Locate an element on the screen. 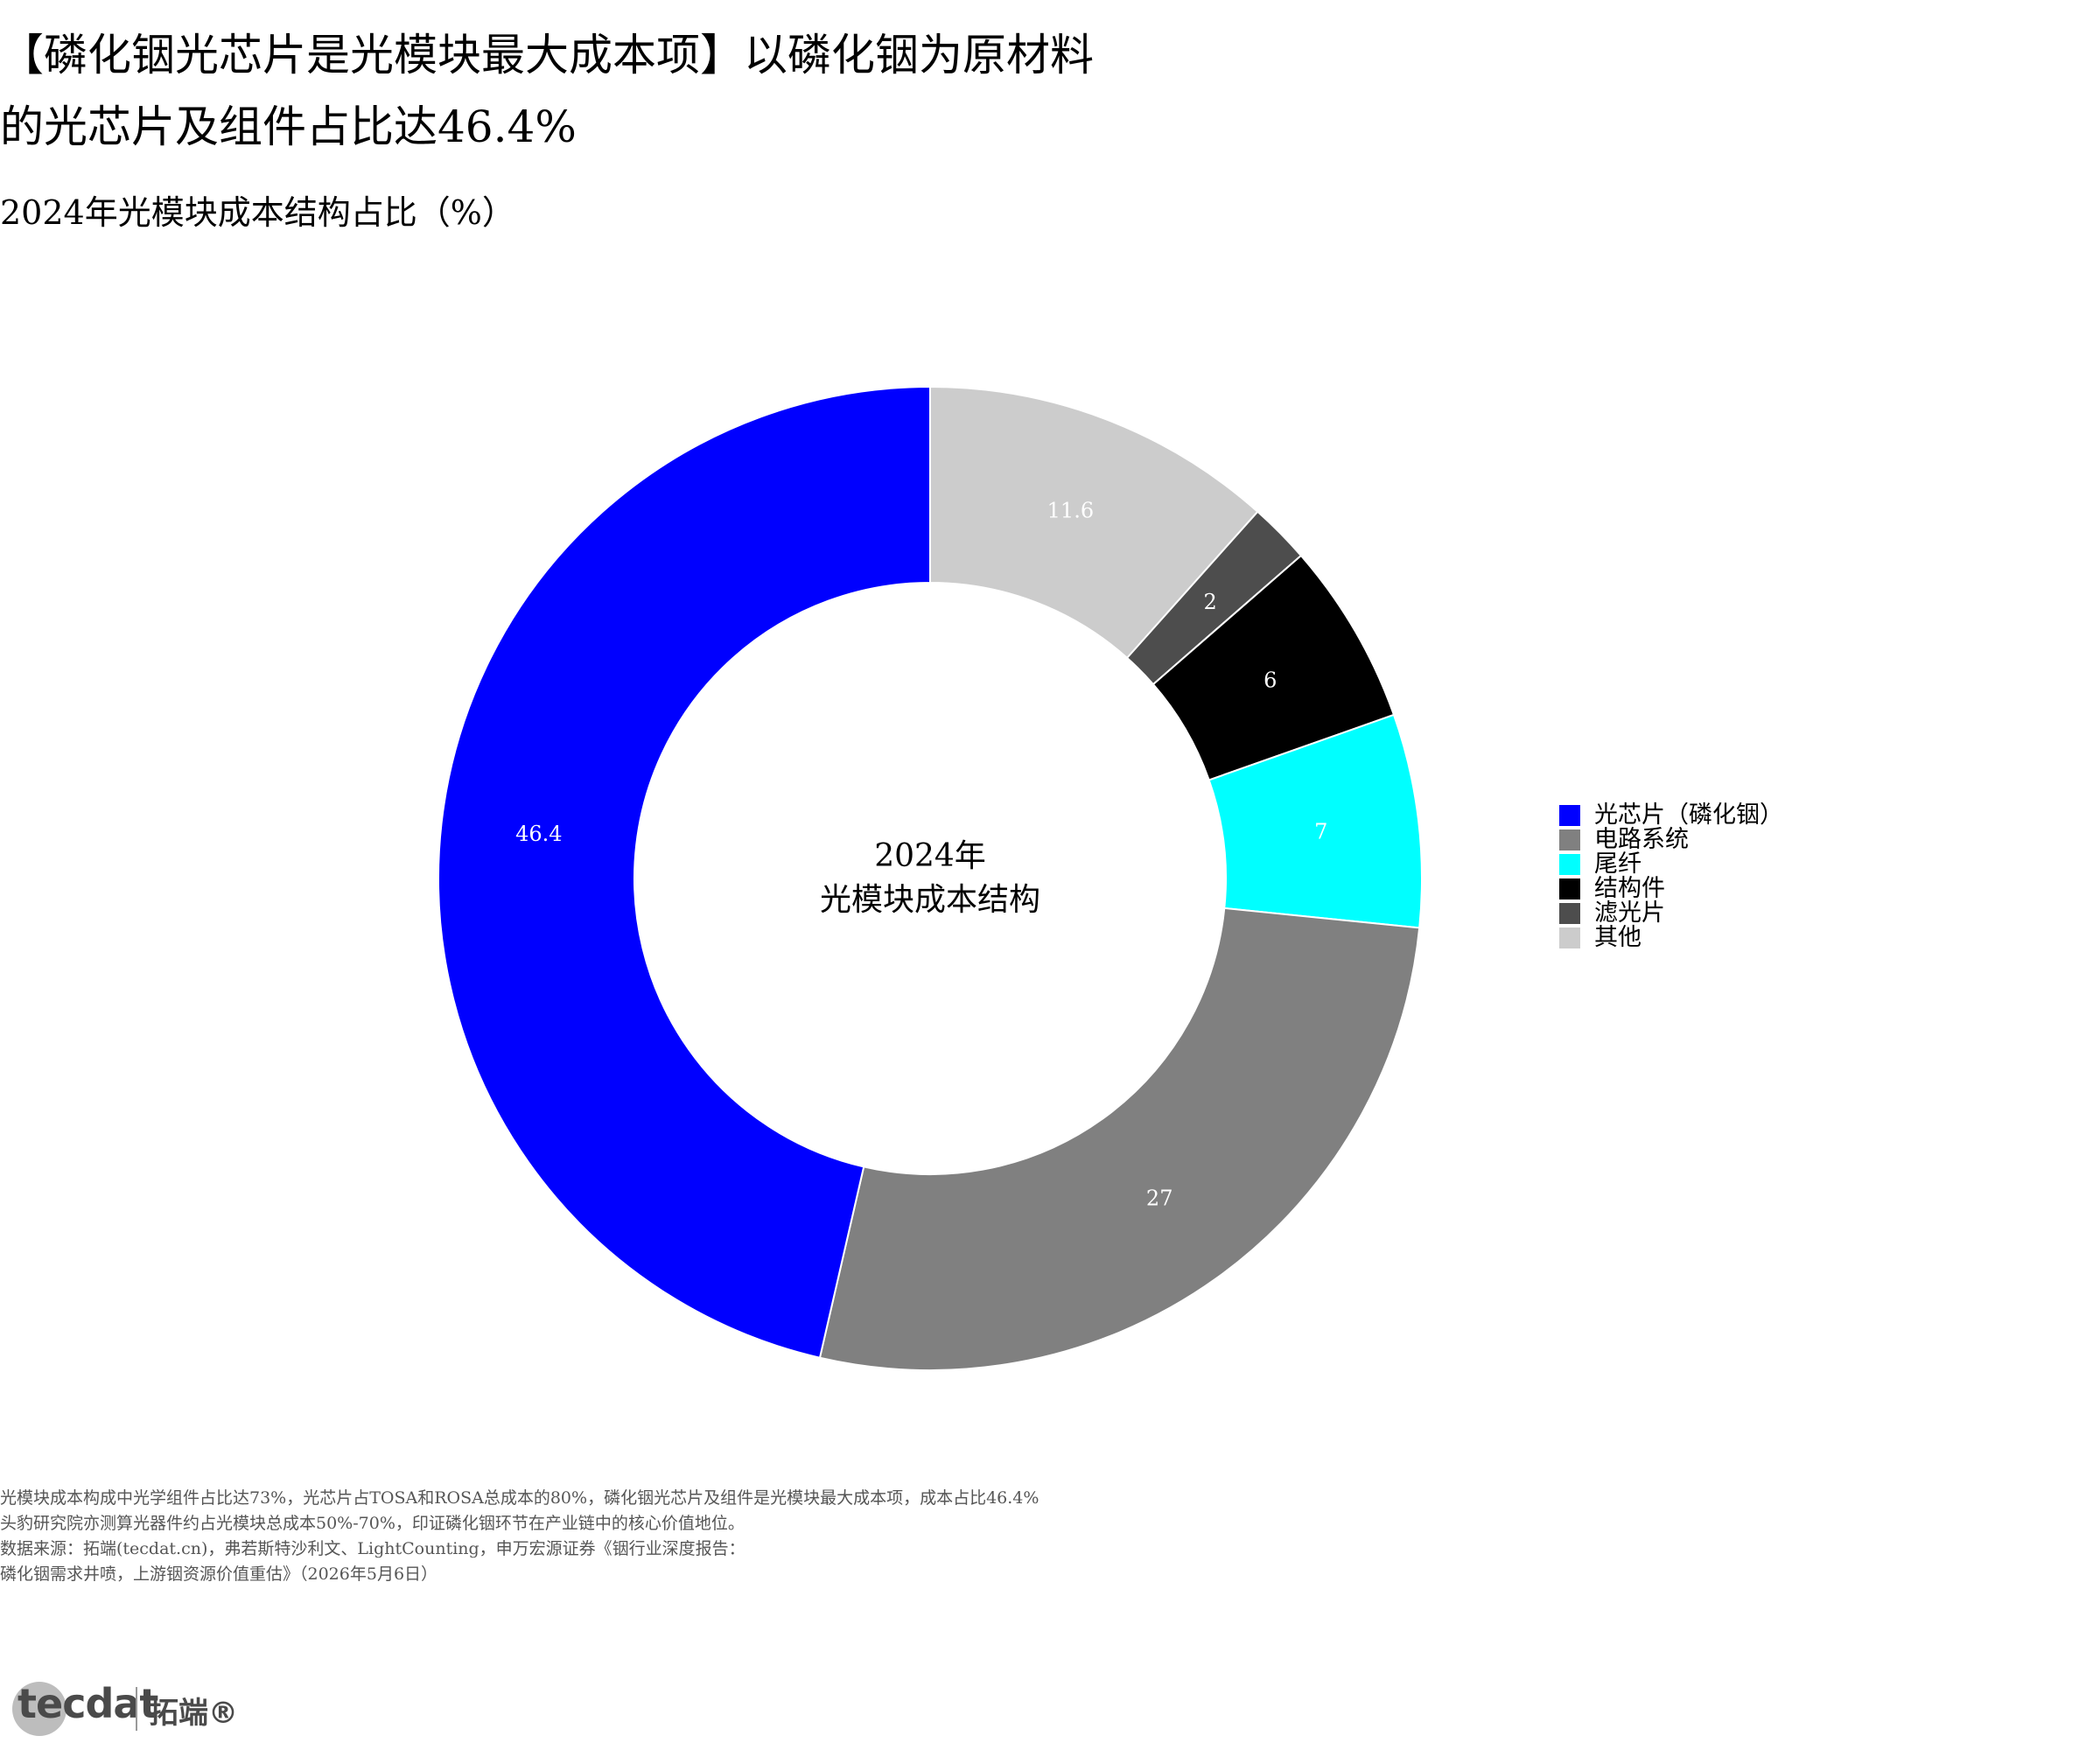 The width and height of the screenshot is (2100, 1750). legend: 光芯片（磷化铟） 电路系统 尾纤 结构件 滤光片 其他 is located at coordinates (1671, 876).